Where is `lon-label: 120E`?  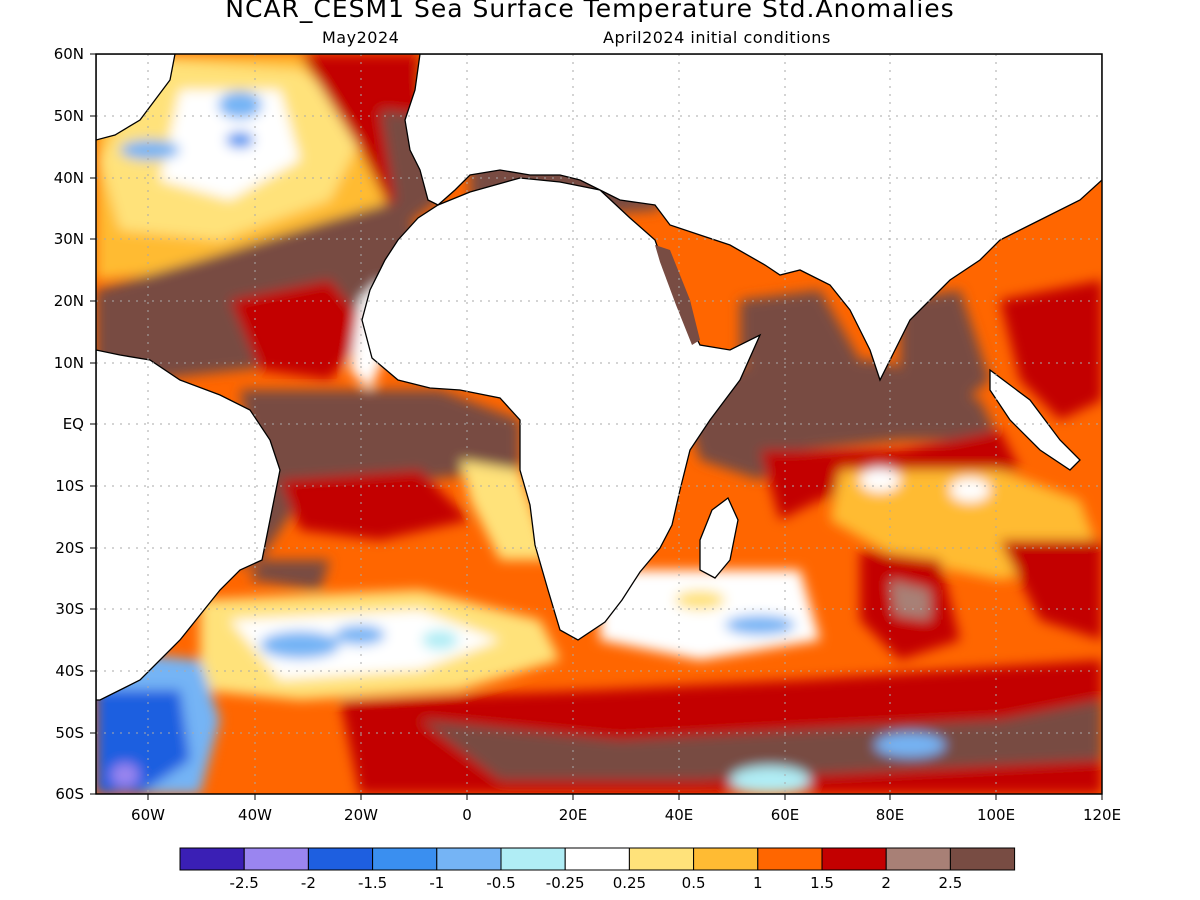 lon-label: 120E is located at coordinates (1102, 815).